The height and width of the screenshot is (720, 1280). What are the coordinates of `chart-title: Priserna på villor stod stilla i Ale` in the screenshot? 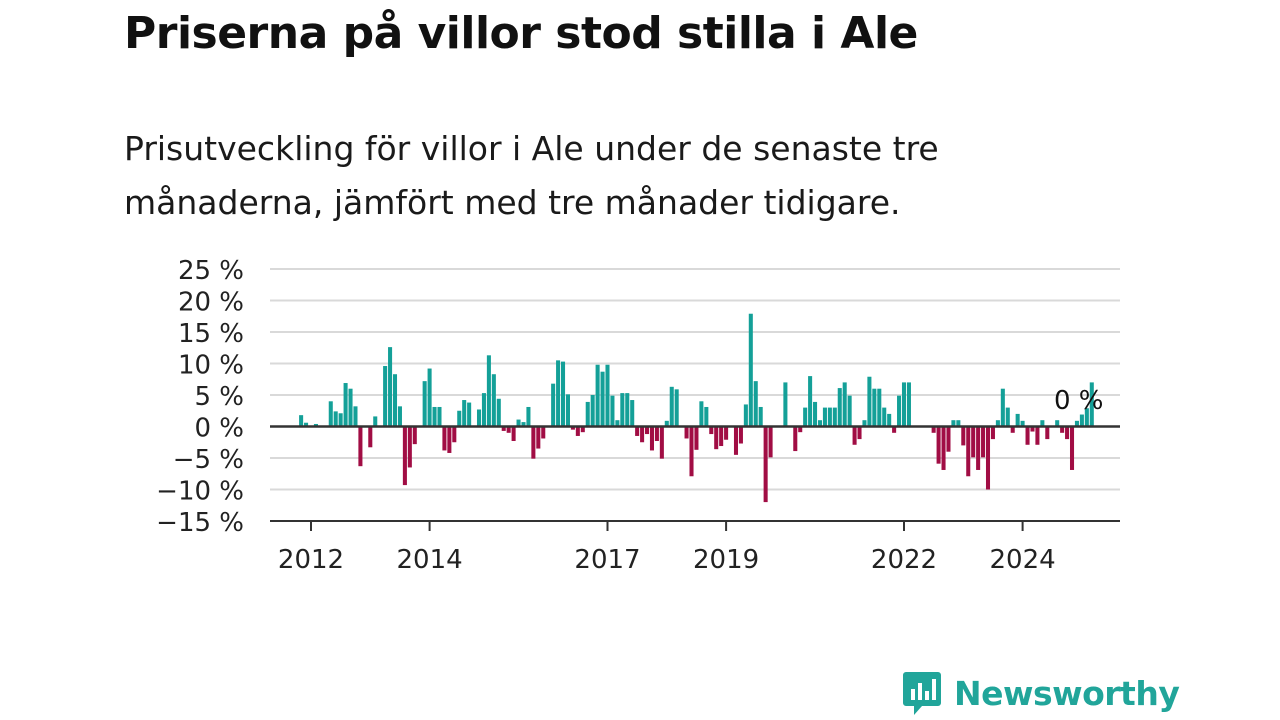 It's located at (521, 33).